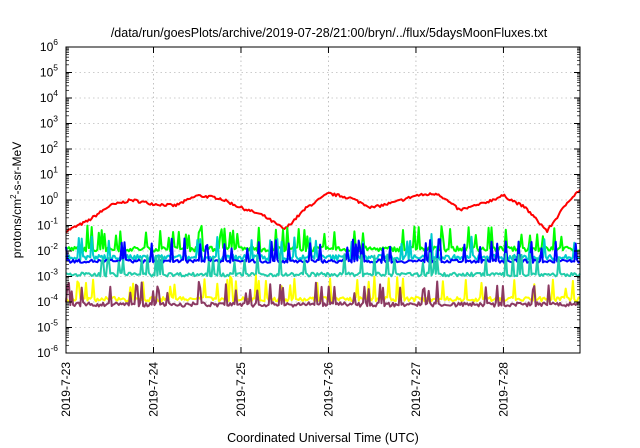  What do you see at coordinates (49, 198) in the screenshot?
I see `y-tick-label: 10⁰` at bounding box center [49, 198].